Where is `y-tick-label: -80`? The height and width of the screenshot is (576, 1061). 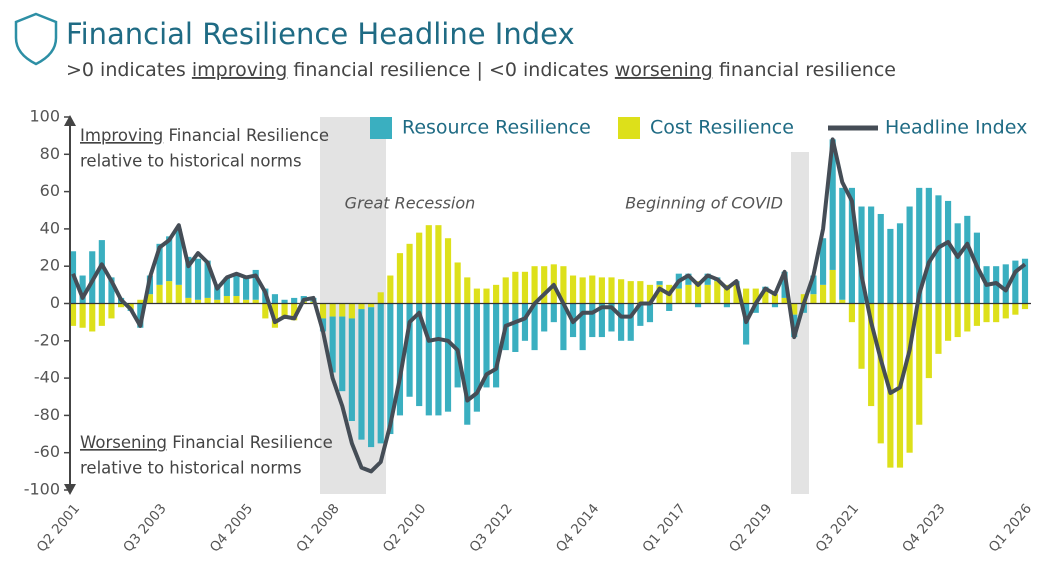
y-tick-label: -80 is located at coordinates (47, 414).